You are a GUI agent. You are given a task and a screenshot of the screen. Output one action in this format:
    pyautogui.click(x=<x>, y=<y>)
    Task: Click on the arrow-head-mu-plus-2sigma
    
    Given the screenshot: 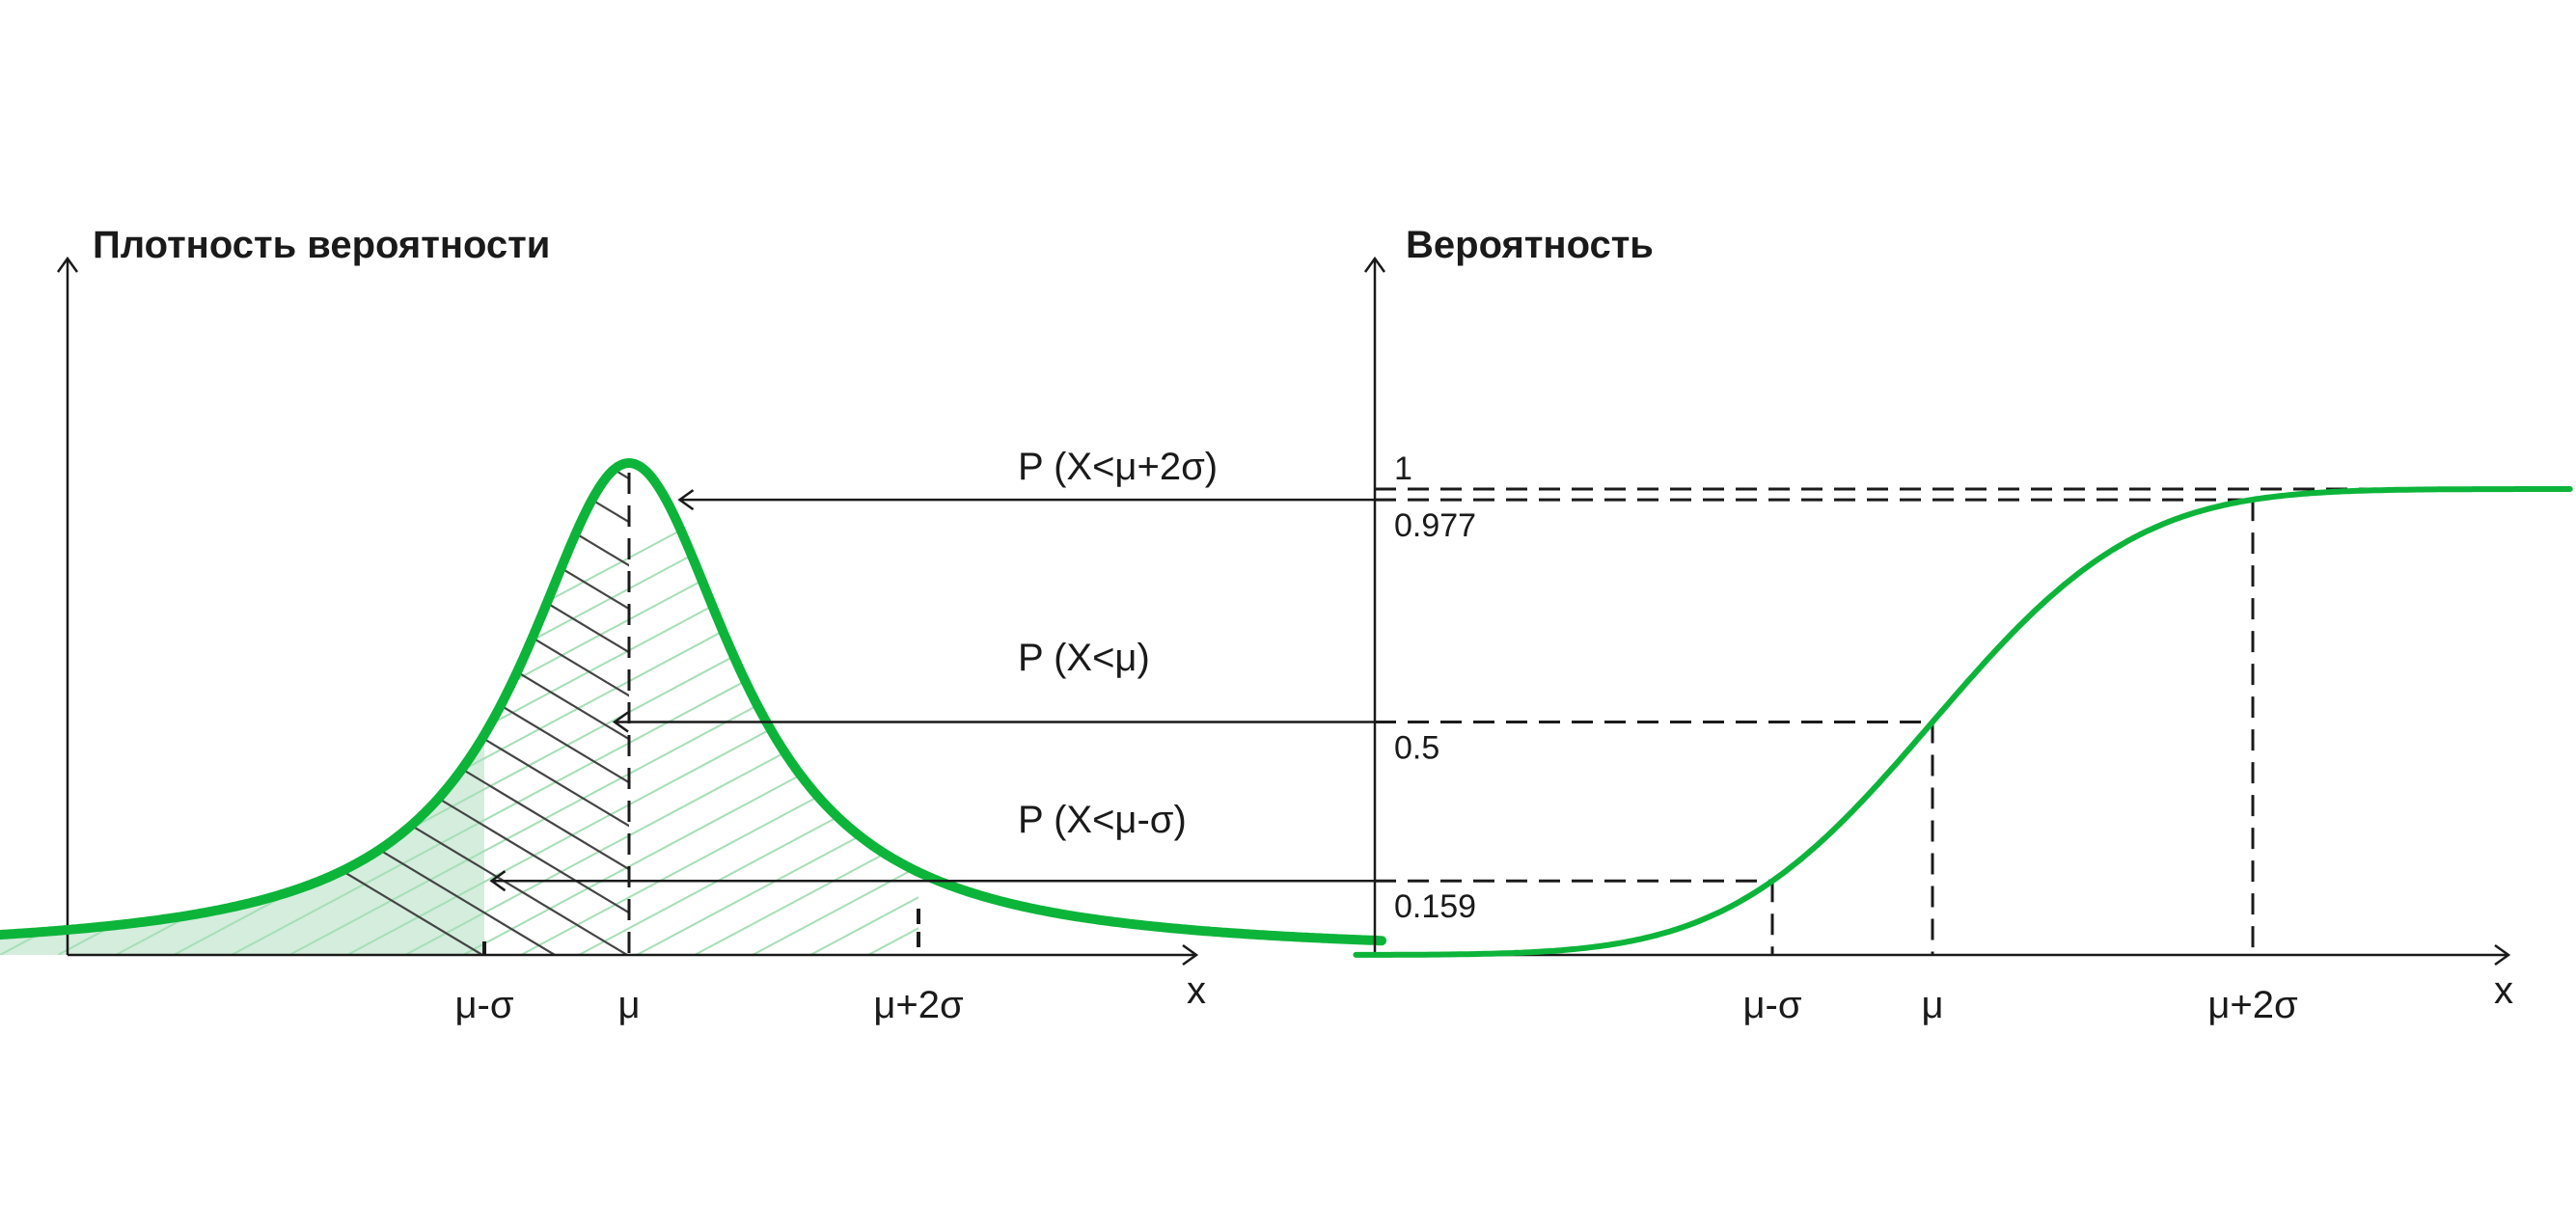 What is the action you would take?
    pyautogui.click(x=686, y=500)
    